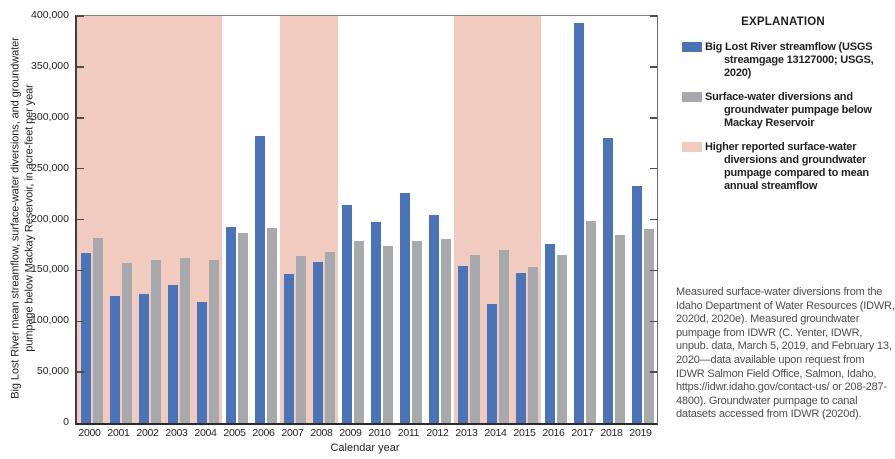 Image resolution: width=895 pixels, height=459 pixels. What do you see at coordinates (271, 325) in the screenshot?
I see `bar-pumpage-2006` at bounding box center [271, 325].